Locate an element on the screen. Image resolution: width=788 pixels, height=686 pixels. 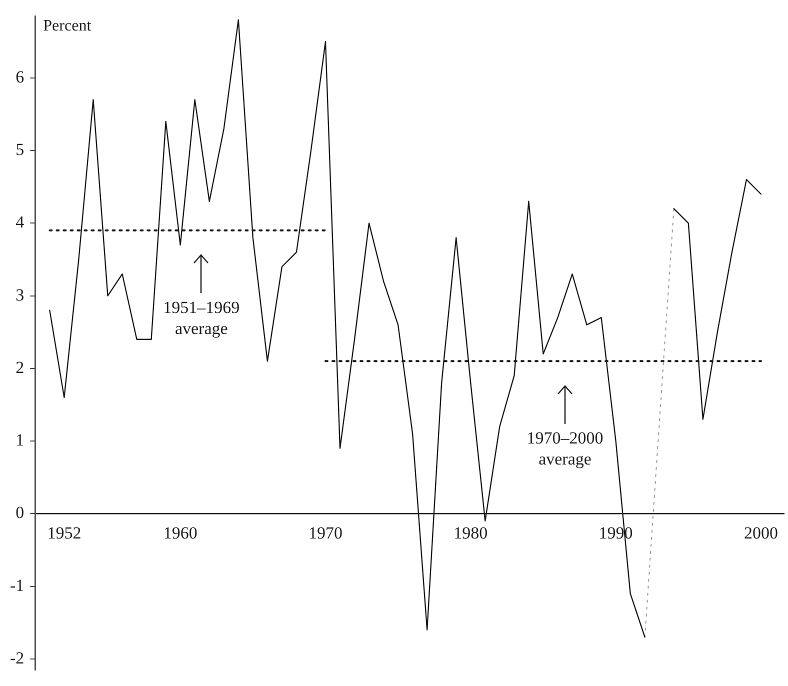
y-tick-label: 1 is located at coordinates (20, 440).